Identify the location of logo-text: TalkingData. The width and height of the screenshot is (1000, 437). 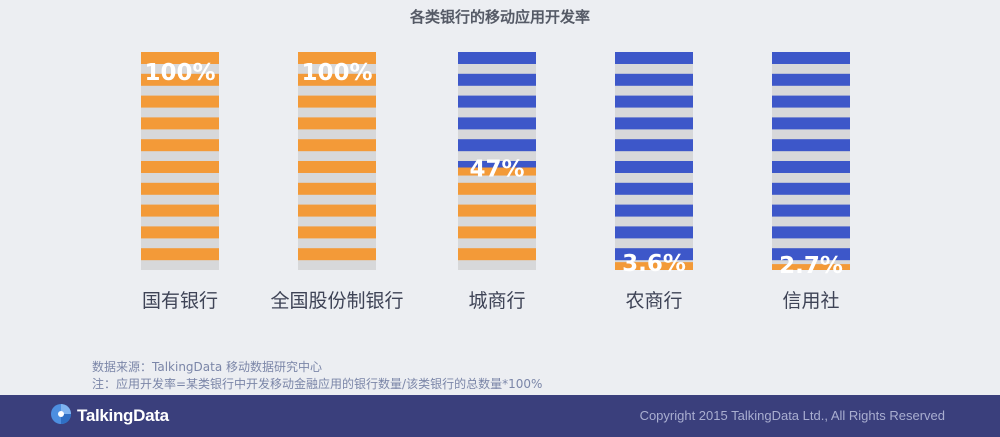
(123, 415).